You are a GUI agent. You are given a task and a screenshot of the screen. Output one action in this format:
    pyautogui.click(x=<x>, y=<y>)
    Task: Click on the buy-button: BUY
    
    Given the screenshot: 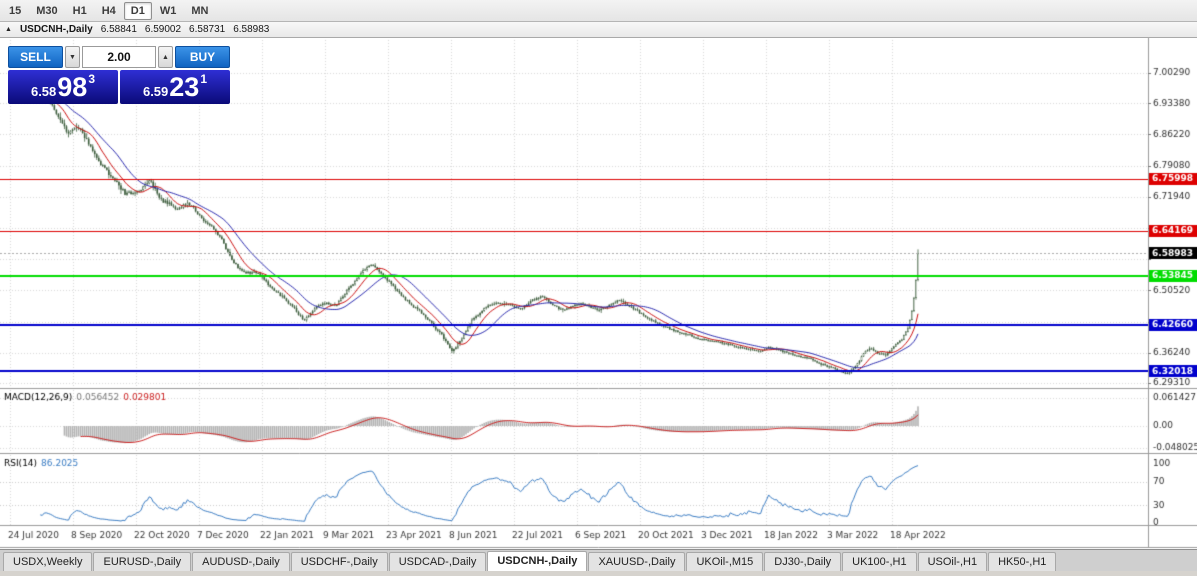 What is the action you would take?
    pyautogui.click(x=202, y=57)
    